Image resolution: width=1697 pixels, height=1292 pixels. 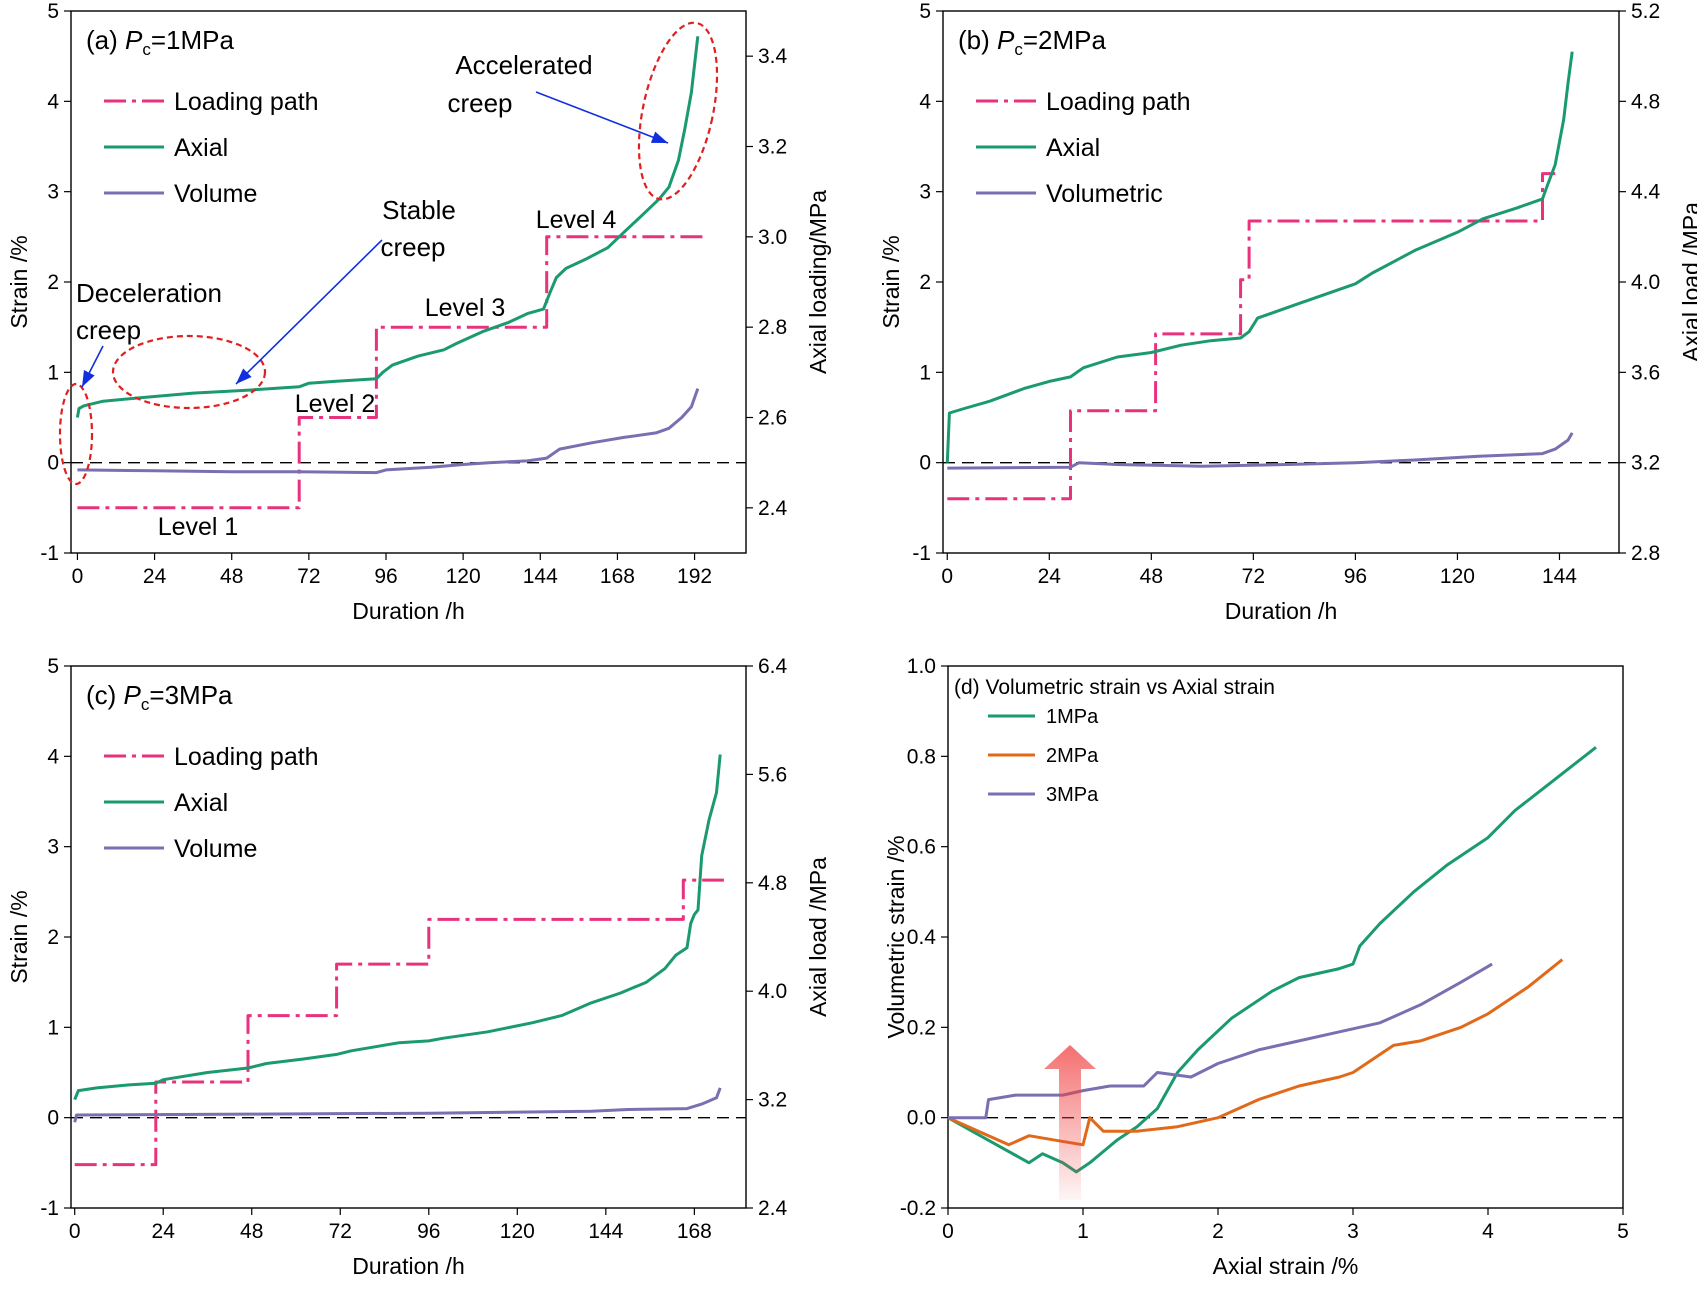 What do you see at coordinates (149, 293) in the screenshot?
I see `annotation-deceleration: Deceleration` at bounding box center [149, 293].